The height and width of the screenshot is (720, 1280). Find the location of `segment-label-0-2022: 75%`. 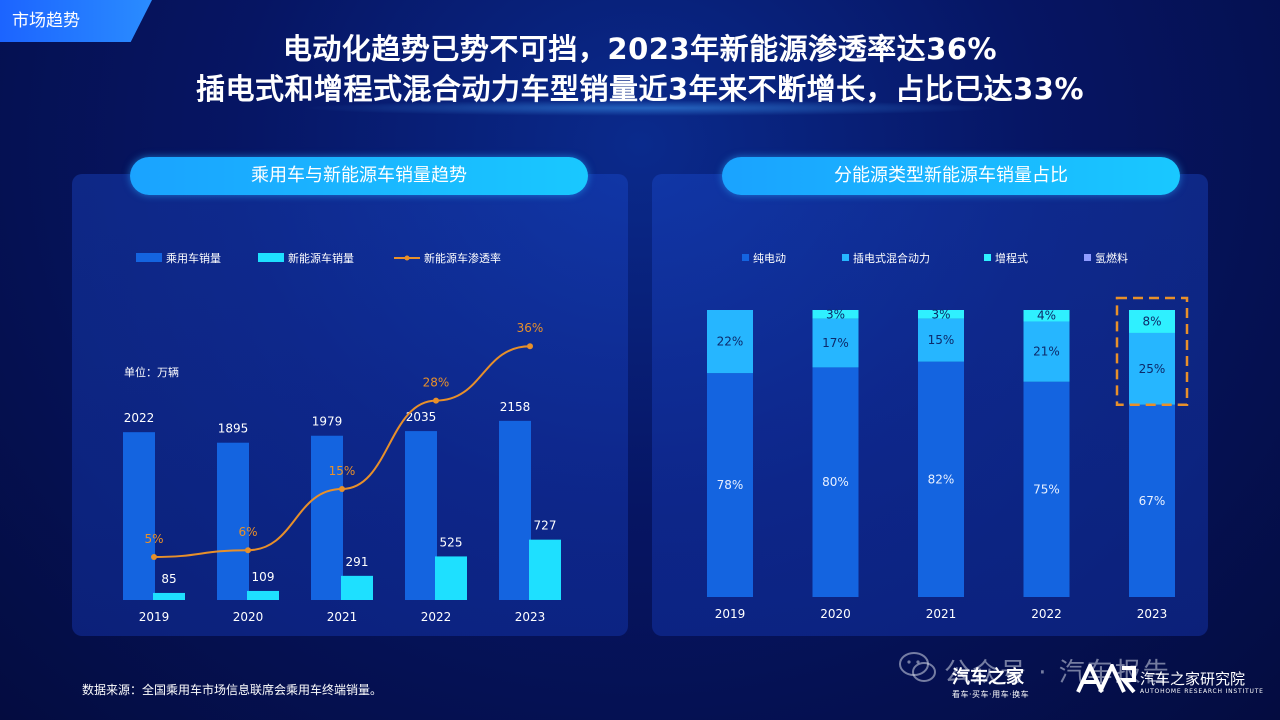

segment-label-0-2022: 75% is located at coordinates (1046, 489).